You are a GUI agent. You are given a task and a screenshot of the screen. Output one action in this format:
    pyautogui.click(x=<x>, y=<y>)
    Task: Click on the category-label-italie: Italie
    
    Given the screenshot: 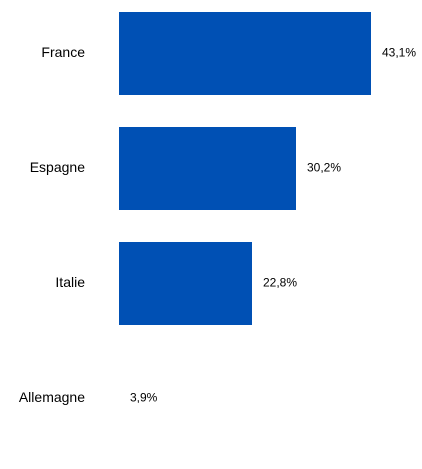 What is the action you would take?
    pyautogui.click(x=70, y=282)
    